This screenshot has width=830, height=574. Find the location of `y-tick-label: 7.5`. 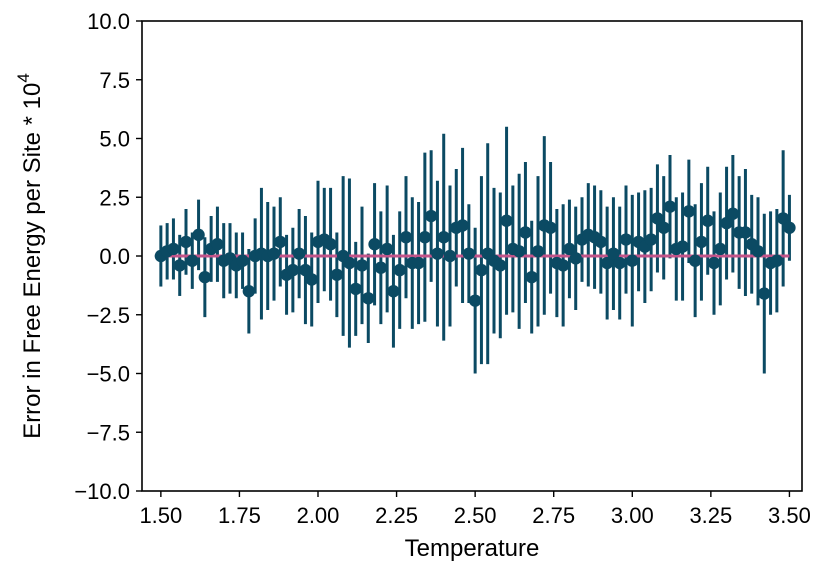

y-tick-label: 7.5 is located at coordinates (114, 80).